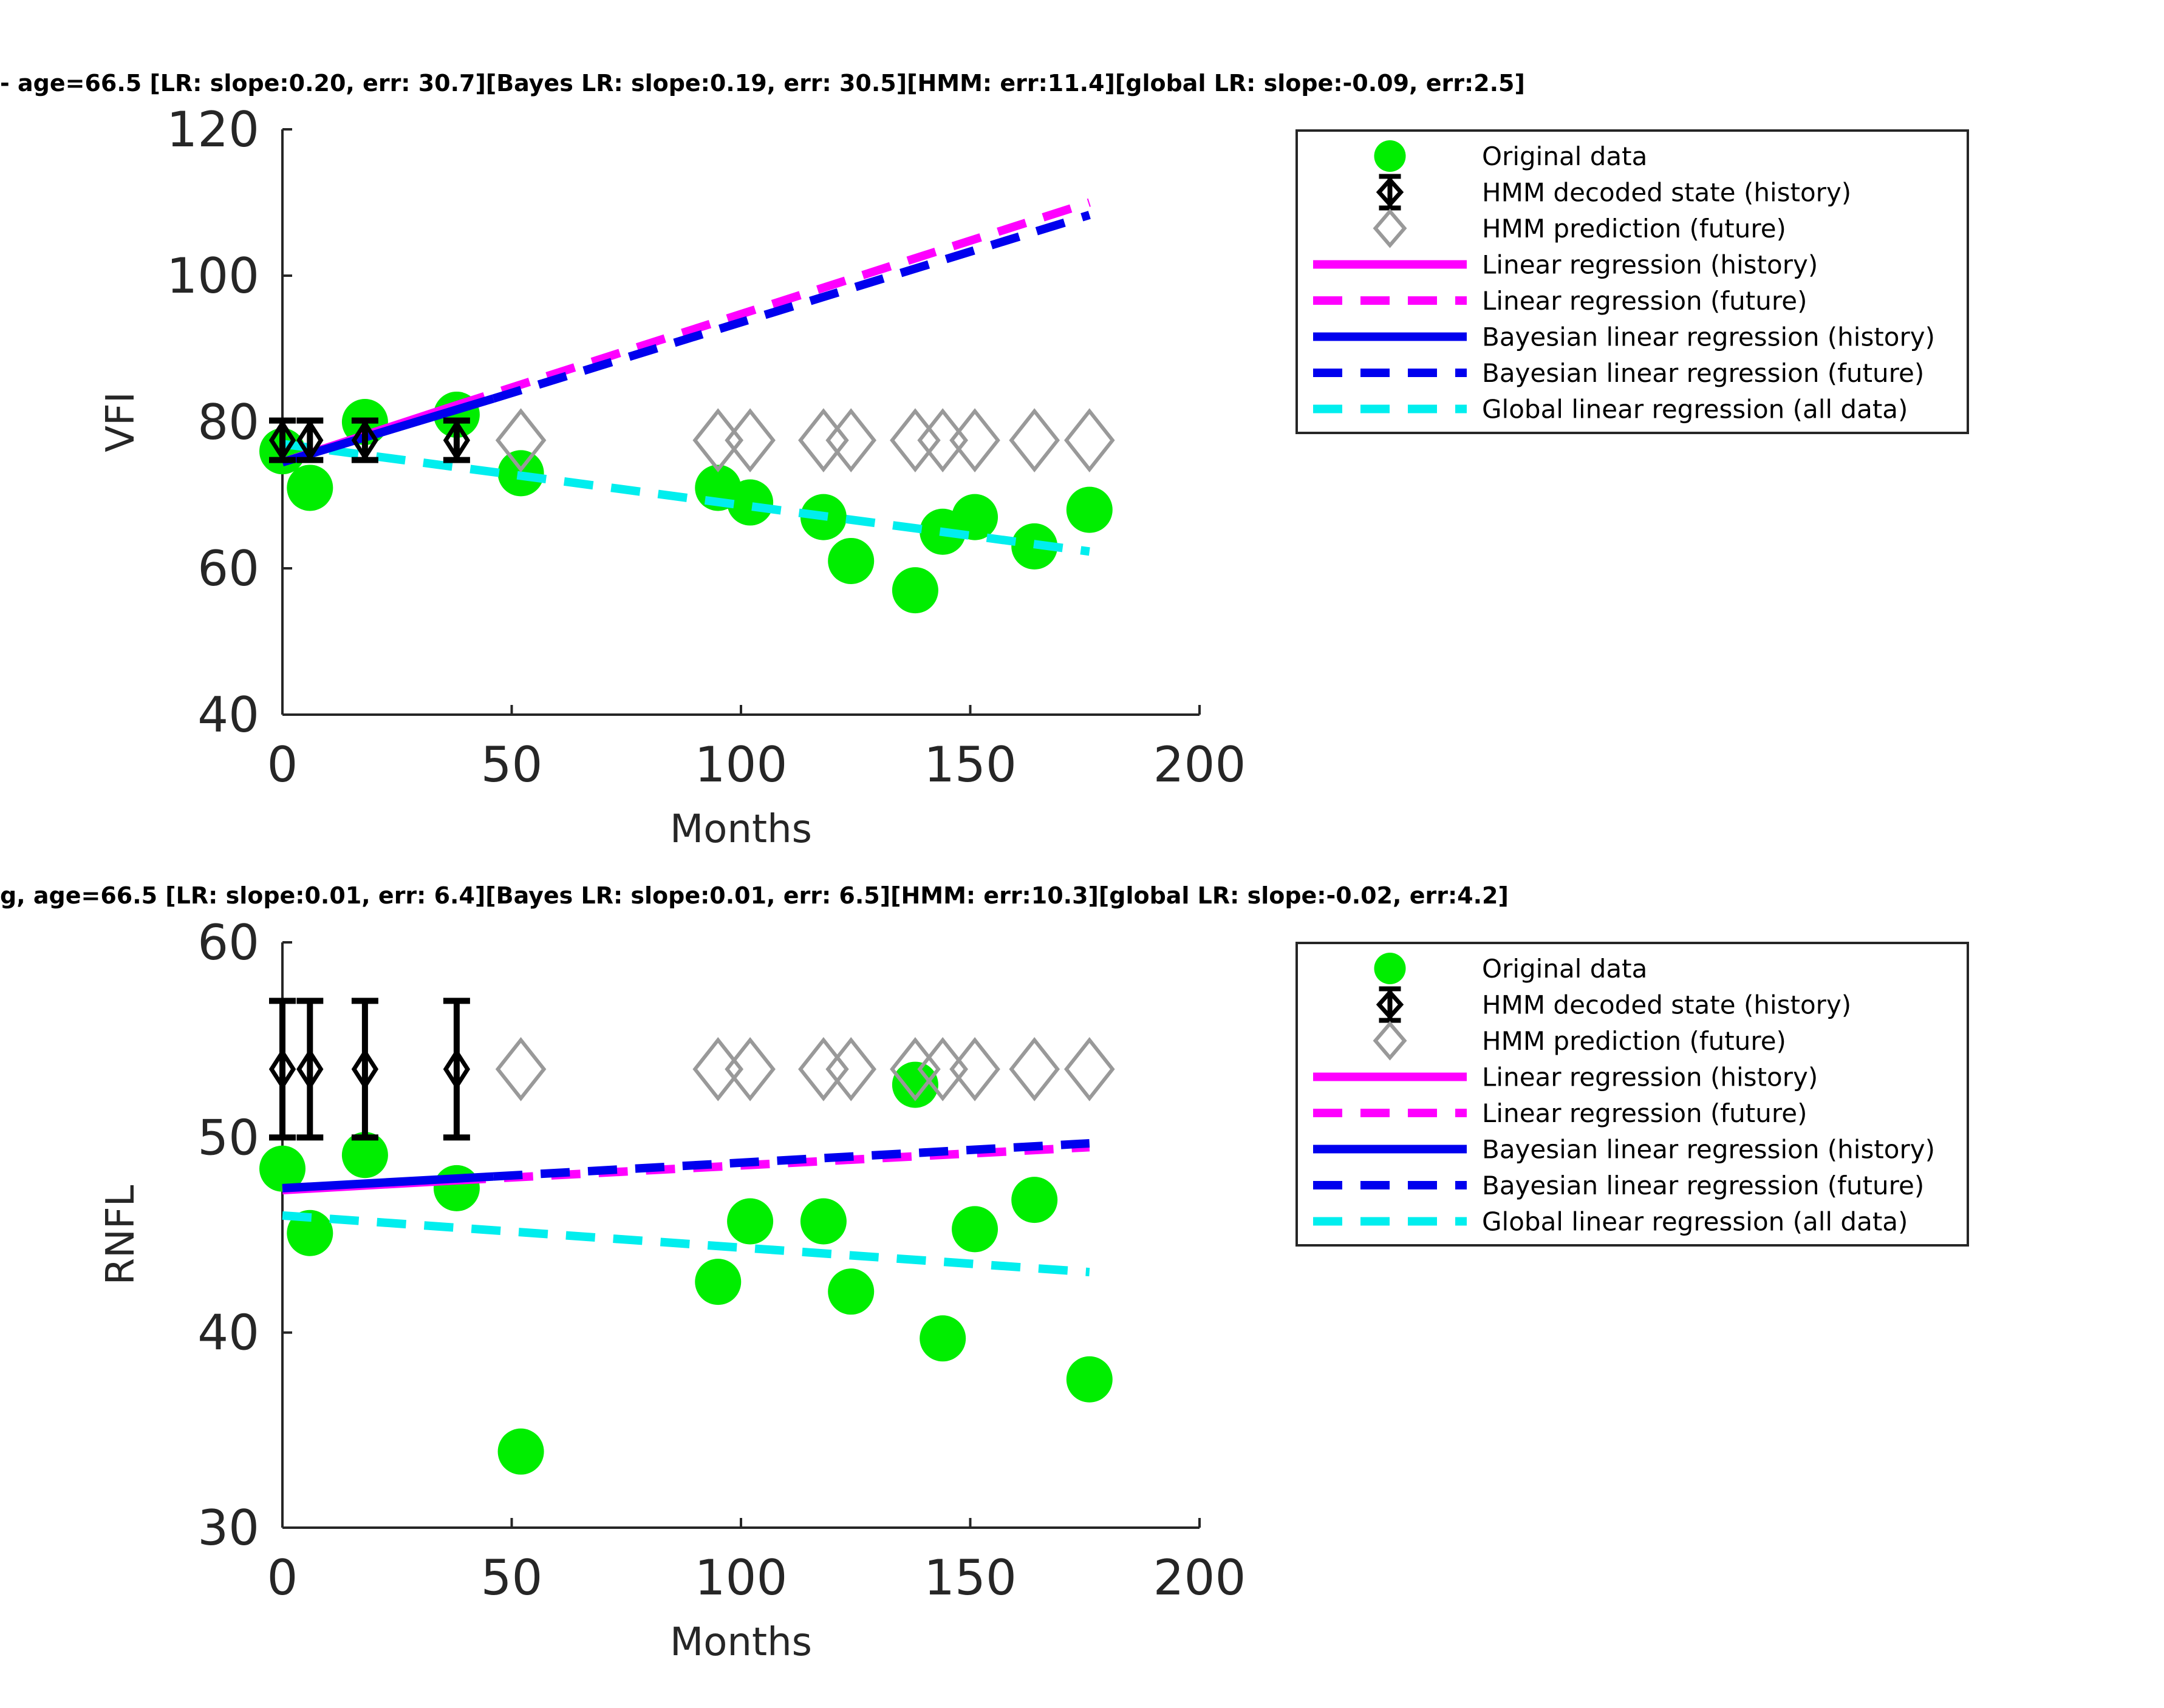 The image size is (2164, 1708). I want to click on legend-label: Original data, so click(1564, 969).